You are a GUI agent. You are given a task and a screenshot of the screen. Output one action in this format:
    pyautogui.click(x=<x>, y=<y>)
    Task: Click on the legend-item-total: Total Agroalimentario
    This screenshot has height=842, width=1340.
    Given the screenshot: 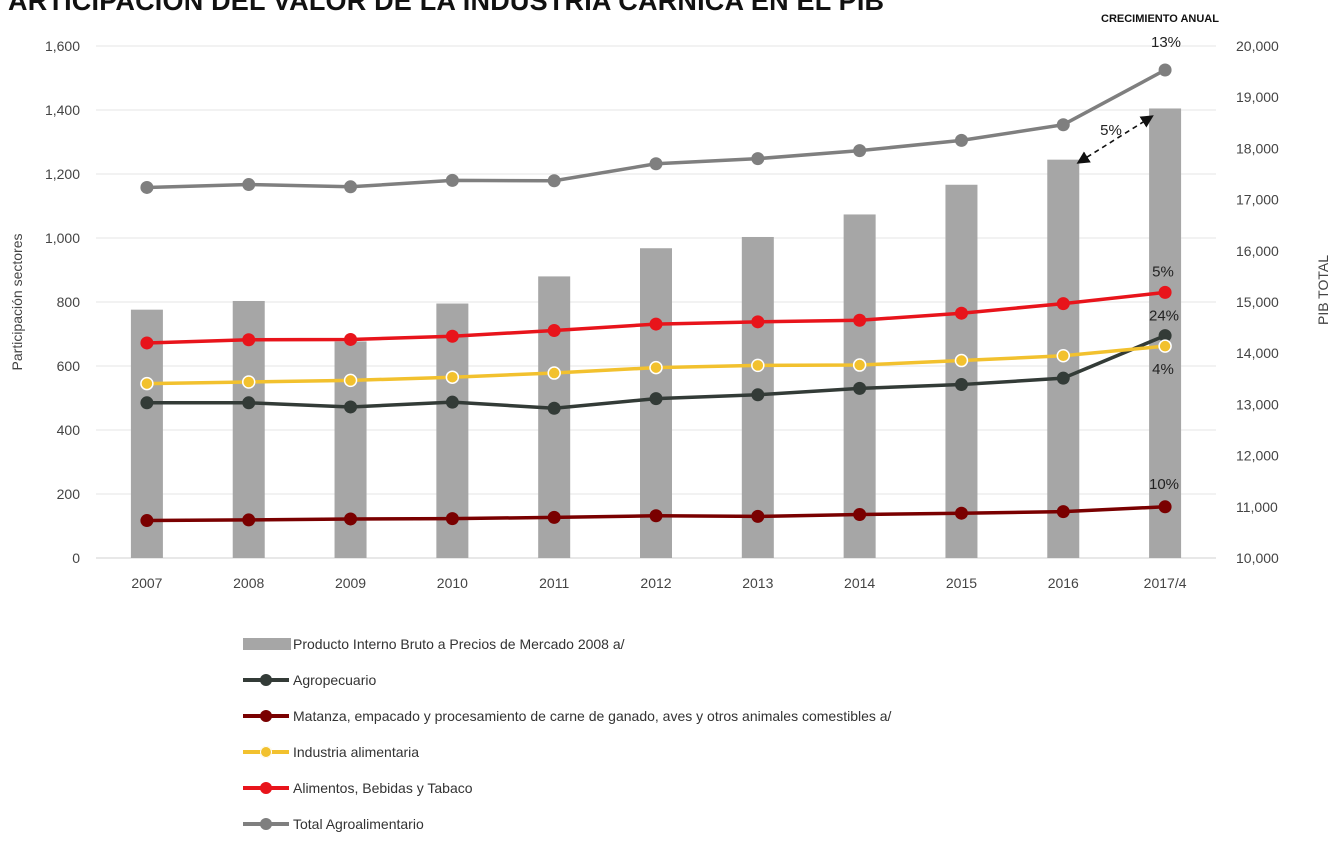 What is the action you would take?
    pyautogui.click(x=567, y=824)
    